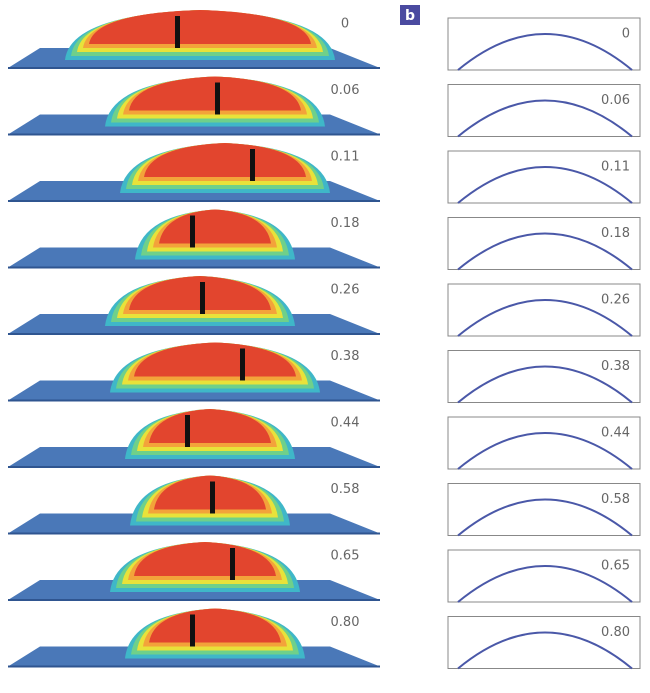 The width and height of the screenshot is (650, 693). Describe the element at coordinates (615, 300) in the screenshot. I see `right-time-label: 0.26` at that location.